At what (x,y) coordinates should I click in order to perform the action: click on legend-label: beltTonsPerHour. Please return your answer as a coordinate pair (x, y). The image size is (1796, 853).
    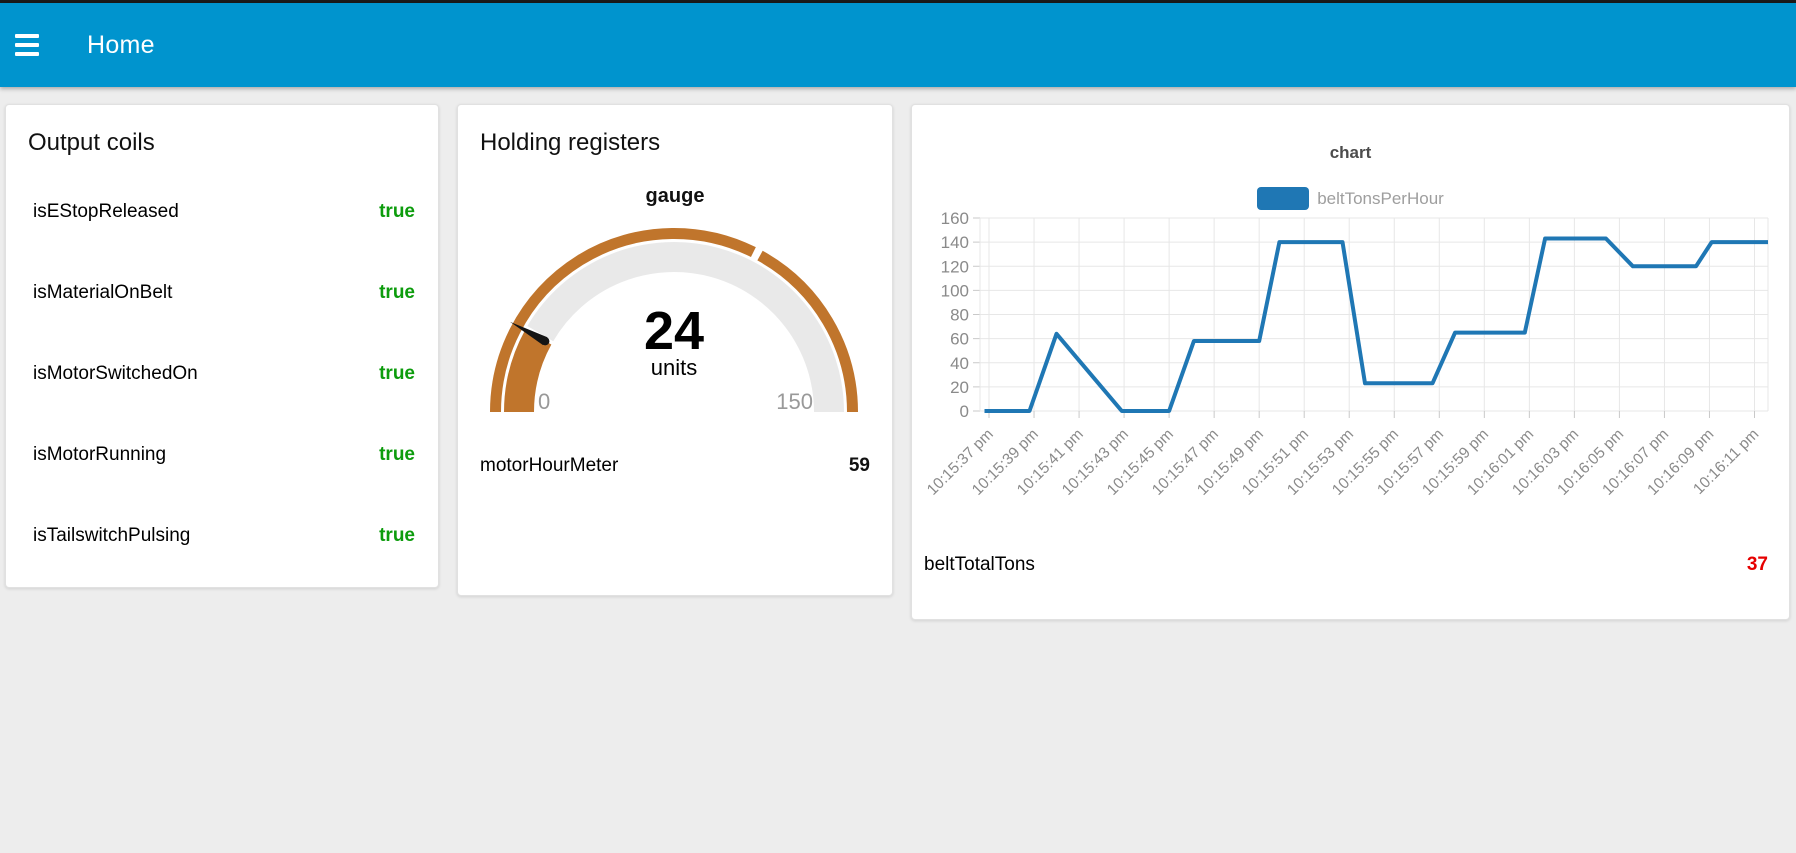
    Looking at the image, I should click on (1380, 198).